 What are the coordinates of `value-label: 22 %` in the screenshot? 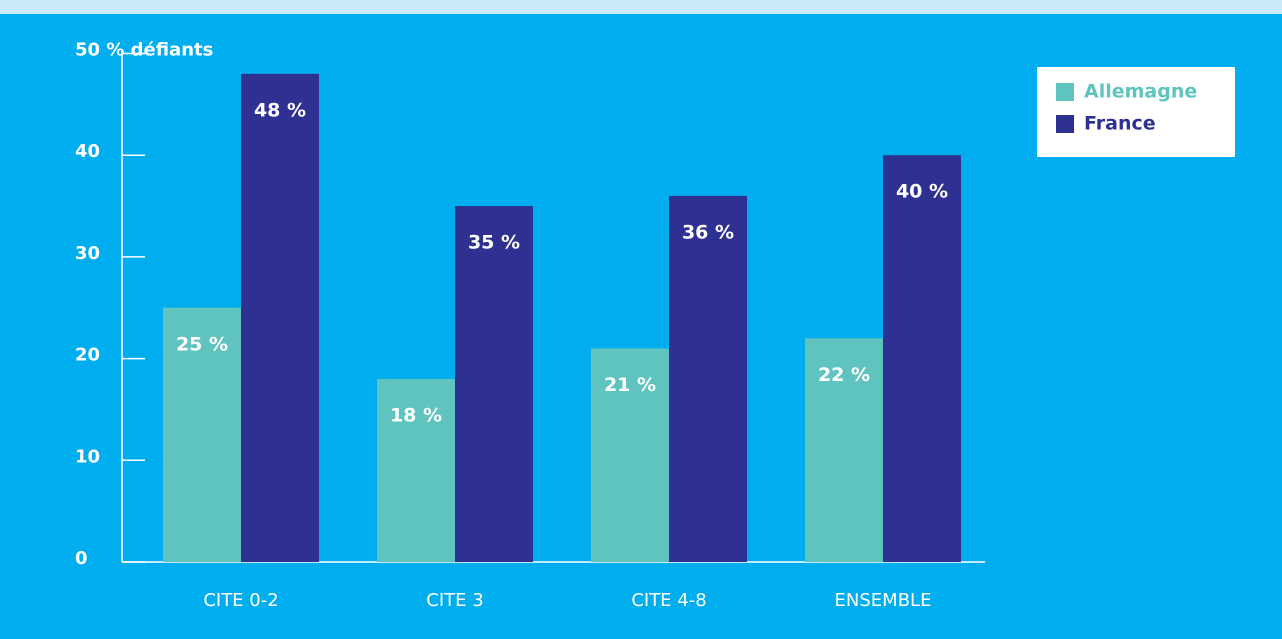 It's located at (844, 375).